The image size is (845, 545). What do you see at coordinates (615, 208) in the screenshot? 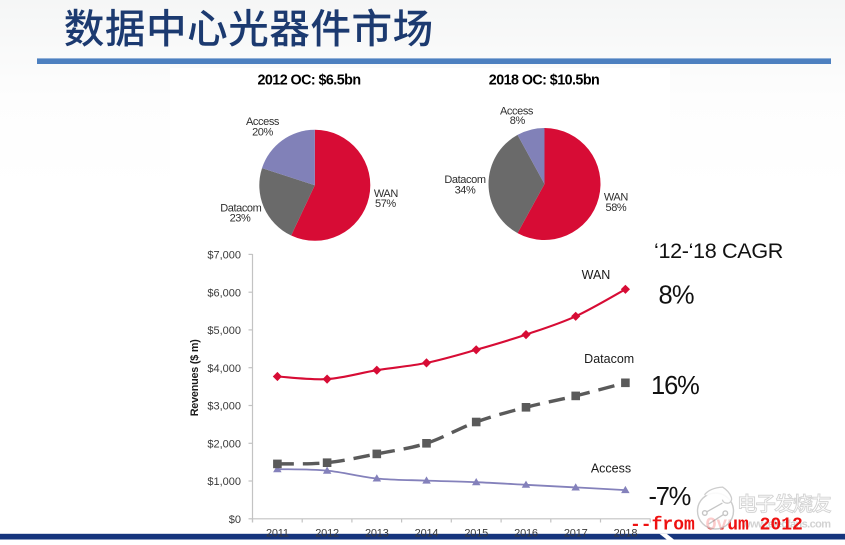
I see `svg-text: 58%` at bounding box center [615, 208].